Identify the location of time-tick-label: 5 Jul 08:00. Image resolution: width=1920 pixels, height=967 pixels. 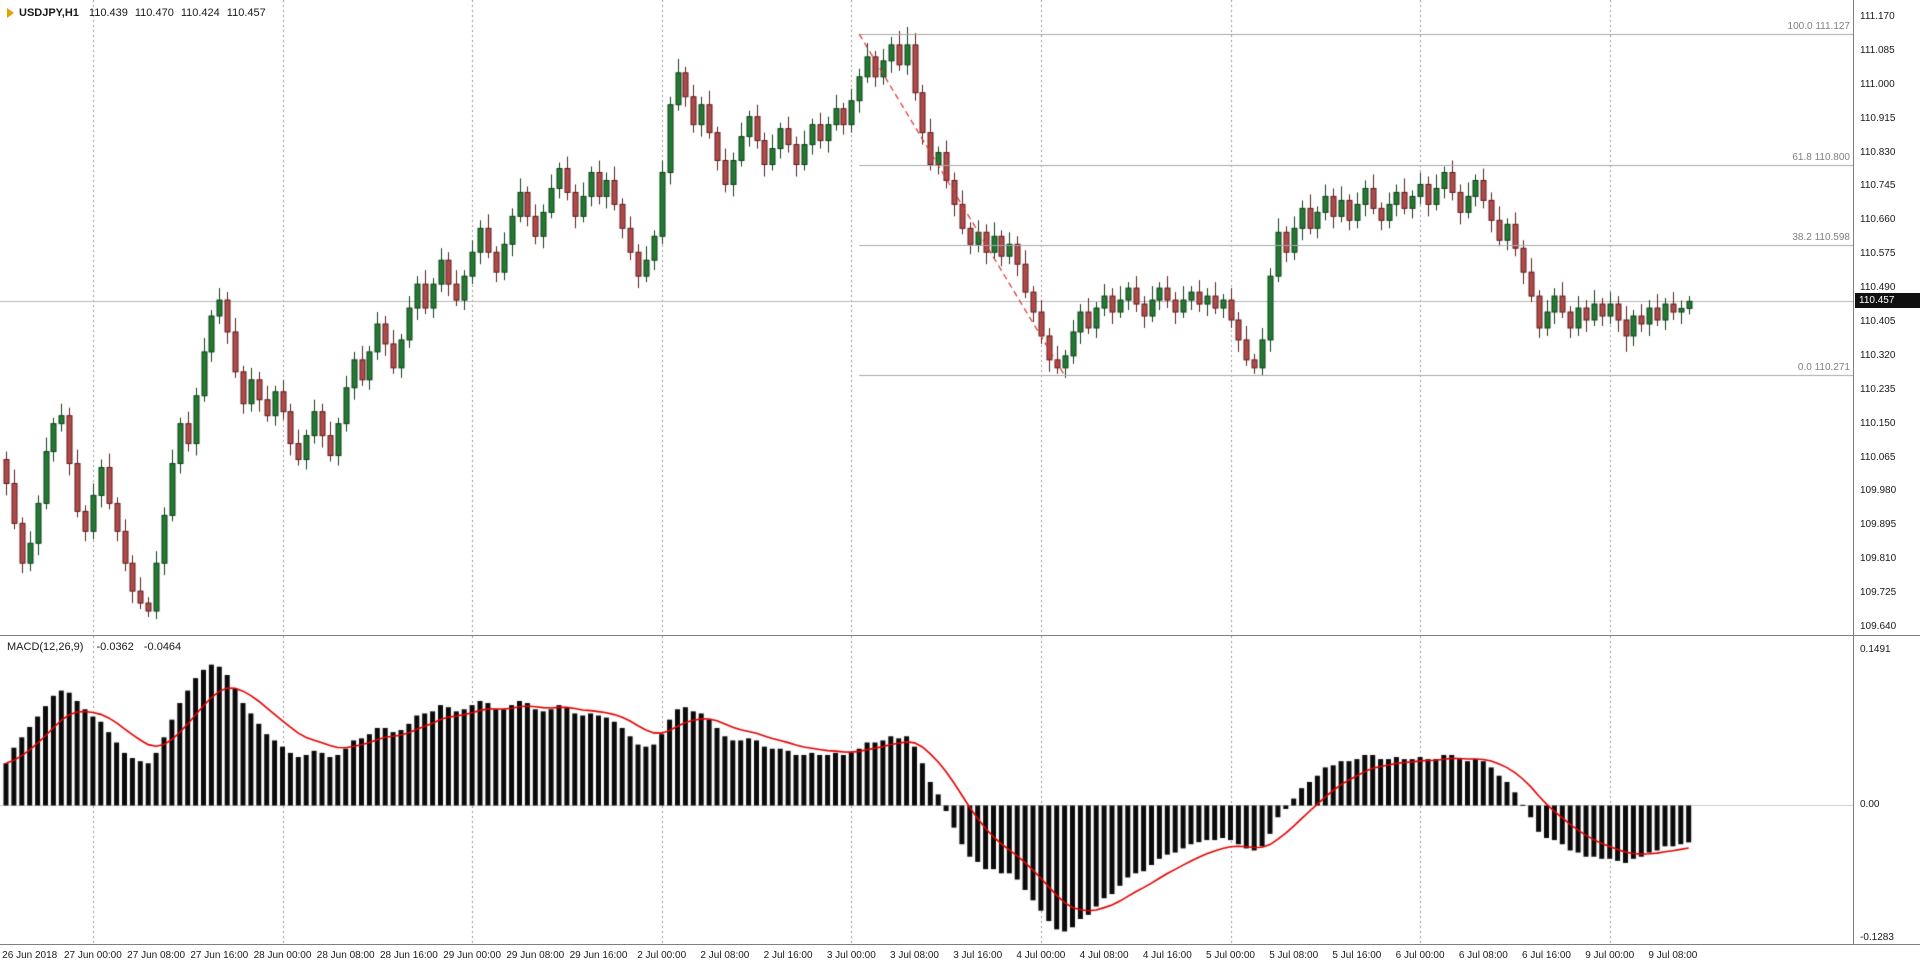
(1294, 955).